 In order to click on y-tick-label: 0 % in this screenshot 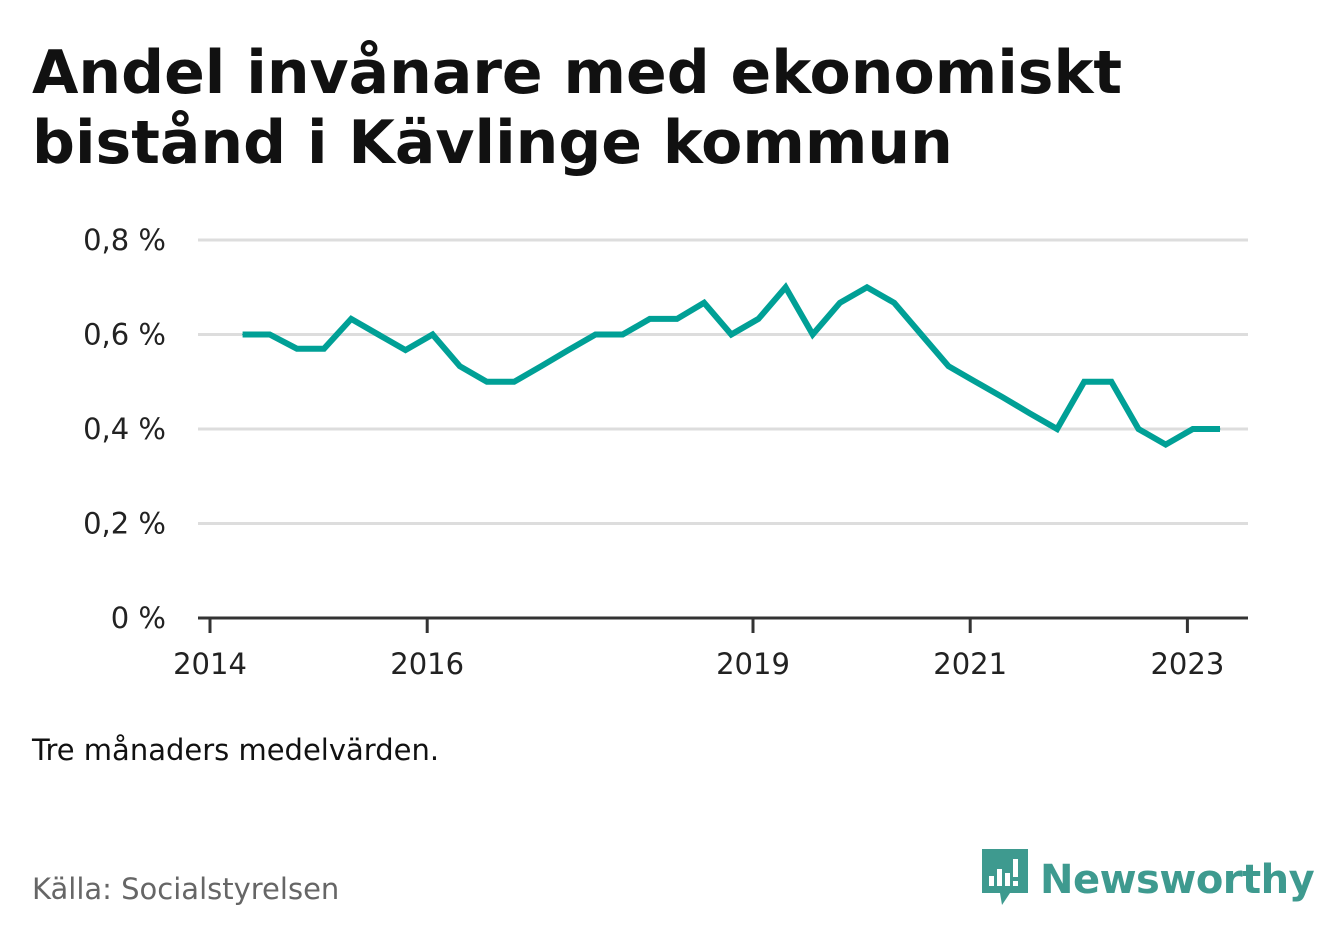, I will do `click(138, 618)`.